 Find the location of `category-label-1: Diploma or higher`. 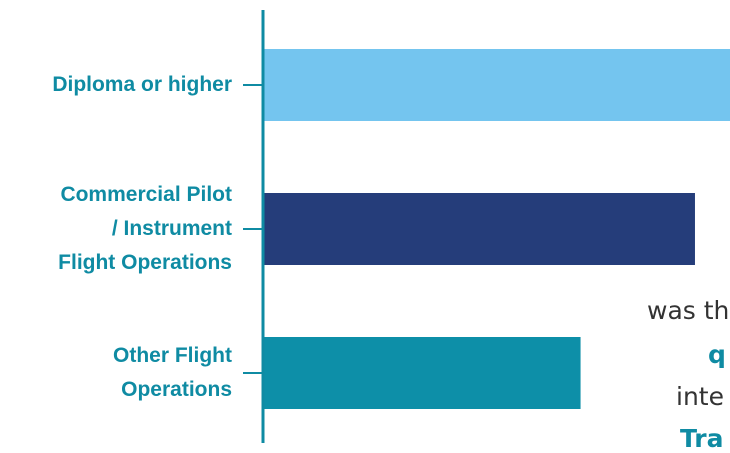

category-label-1: Diploma or higher is located at coordinates (142, 85).